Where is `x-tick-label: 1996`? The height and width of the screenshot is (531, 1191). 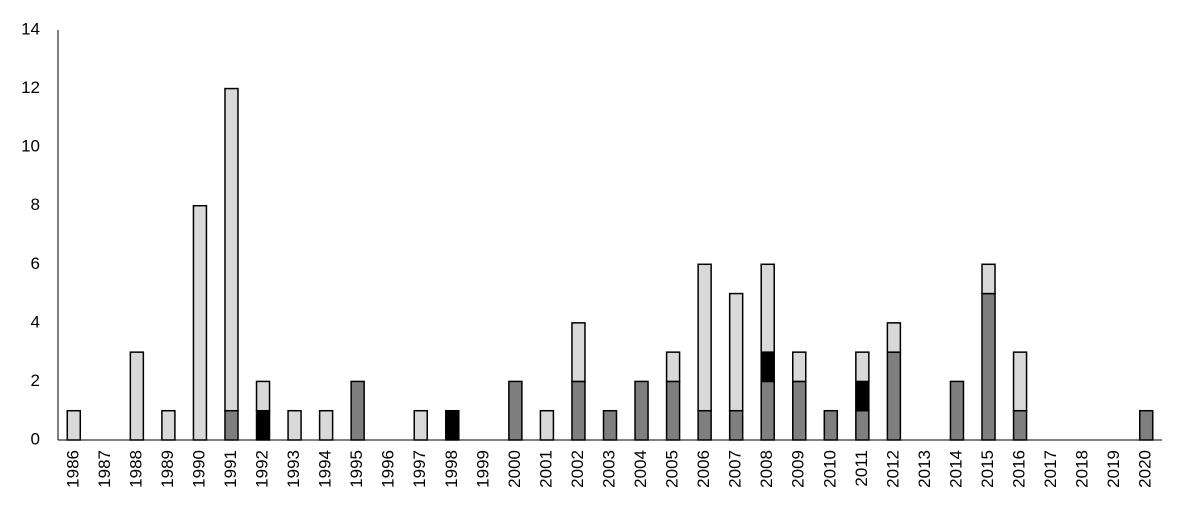 x-tick-label: 1996 is located at coordinates (388, 469).